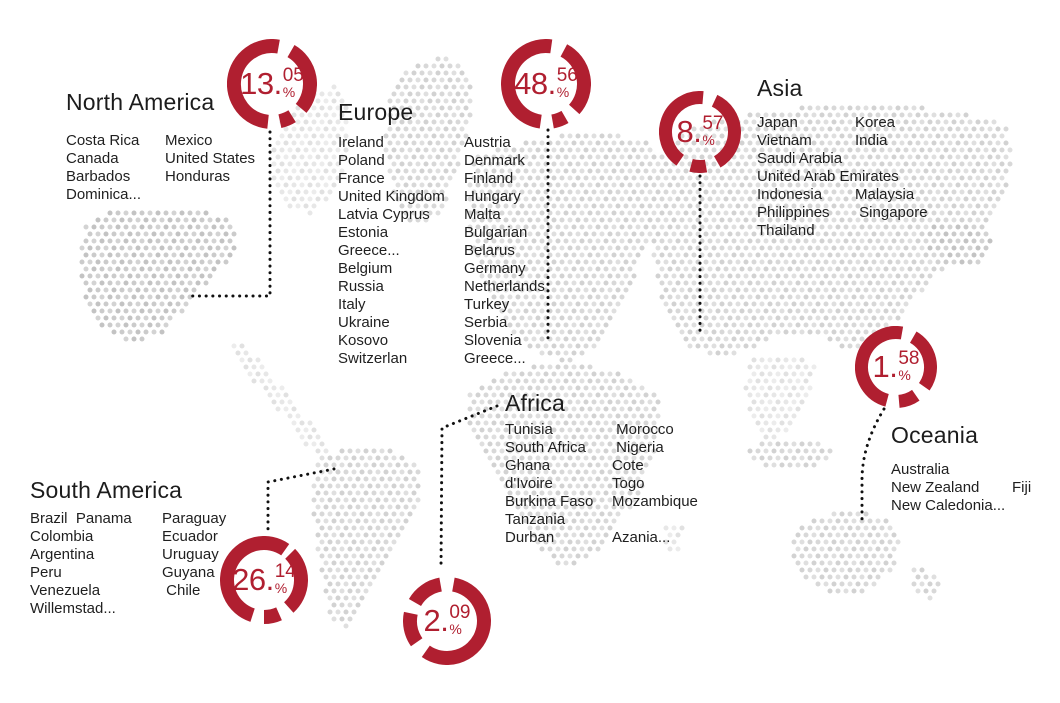 The image size is (1060, 703). Describe the element at coordinates (726, 131) in the screenshot. I see `donut-segment` at that location.